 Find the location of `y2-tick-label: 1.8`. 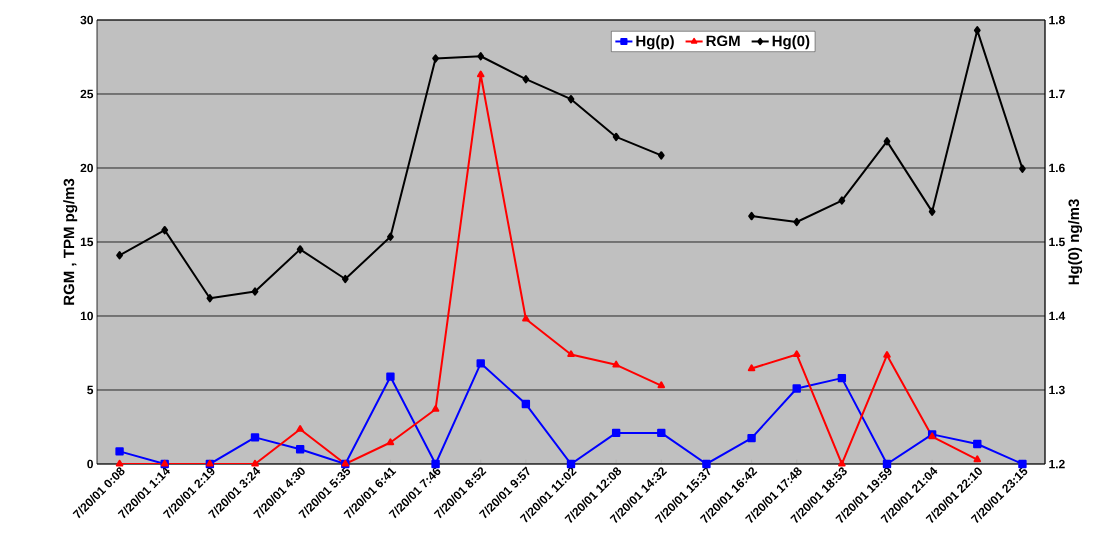

y2-tick-label: 1.8 is located at coordinates (1057, 20).